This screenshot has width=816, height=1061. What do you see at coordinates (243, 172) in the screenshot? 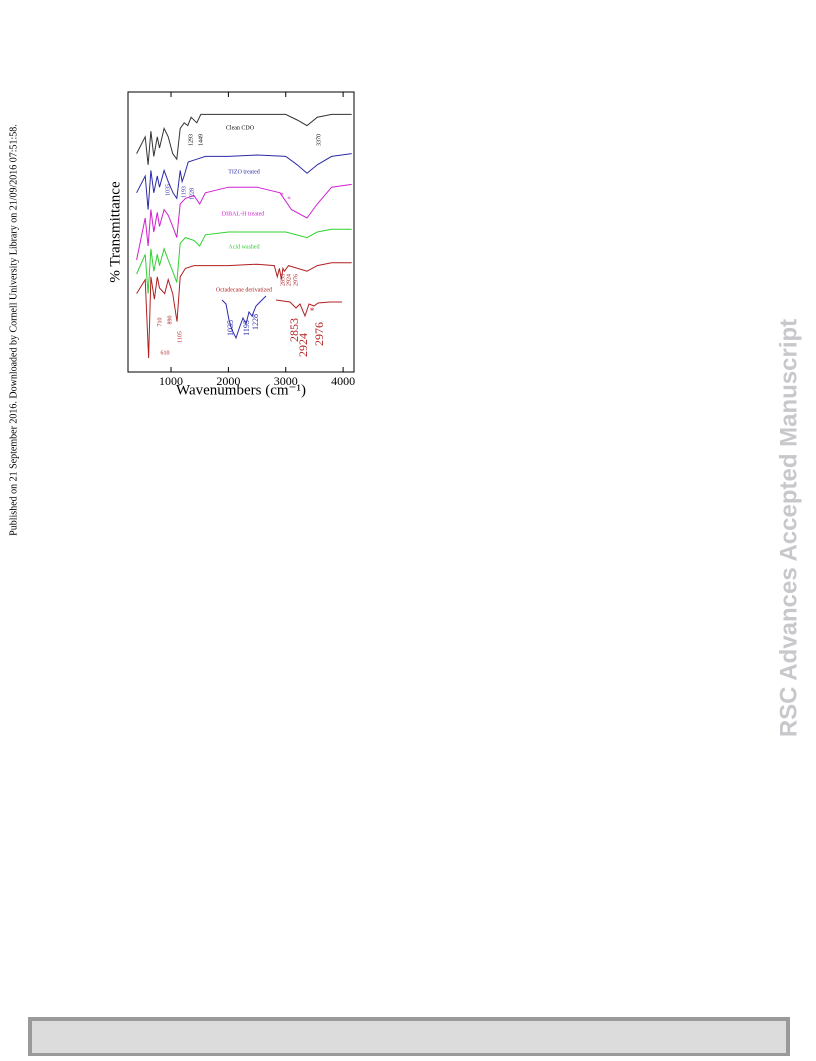
I see `series-label: TIZO treated` at bounding box center [243, 172].